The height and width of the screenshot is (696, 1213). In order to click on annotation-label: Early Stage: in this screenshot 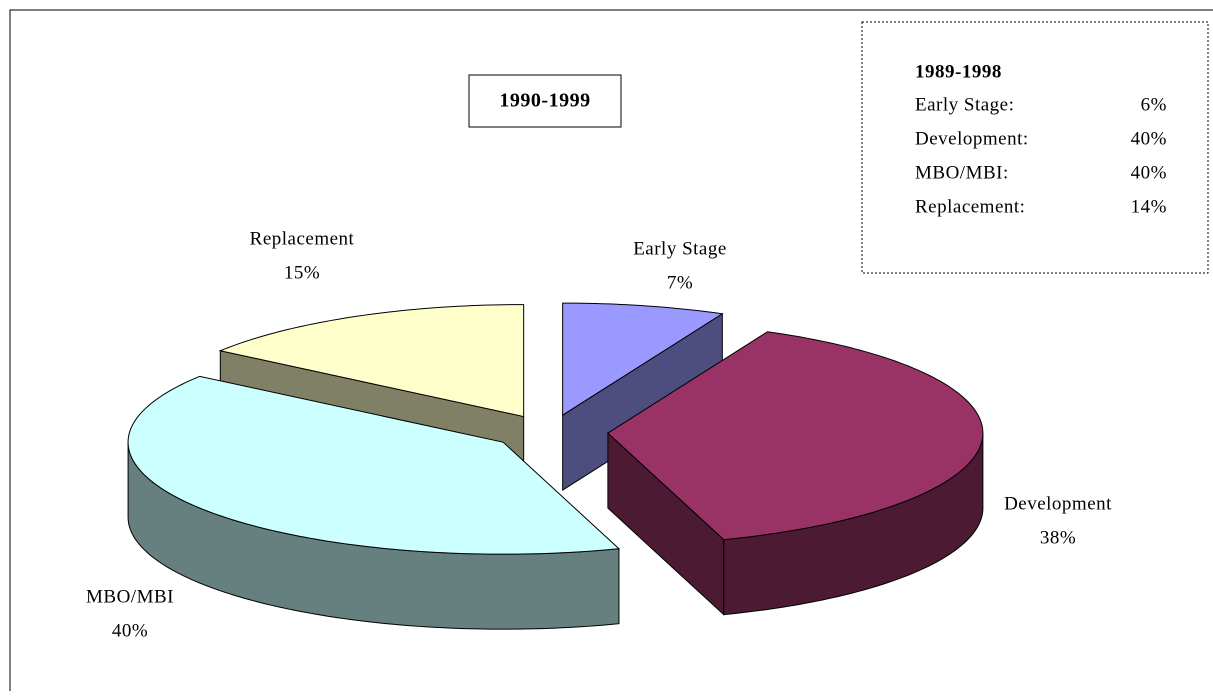, I will do `click(964, 104)`.